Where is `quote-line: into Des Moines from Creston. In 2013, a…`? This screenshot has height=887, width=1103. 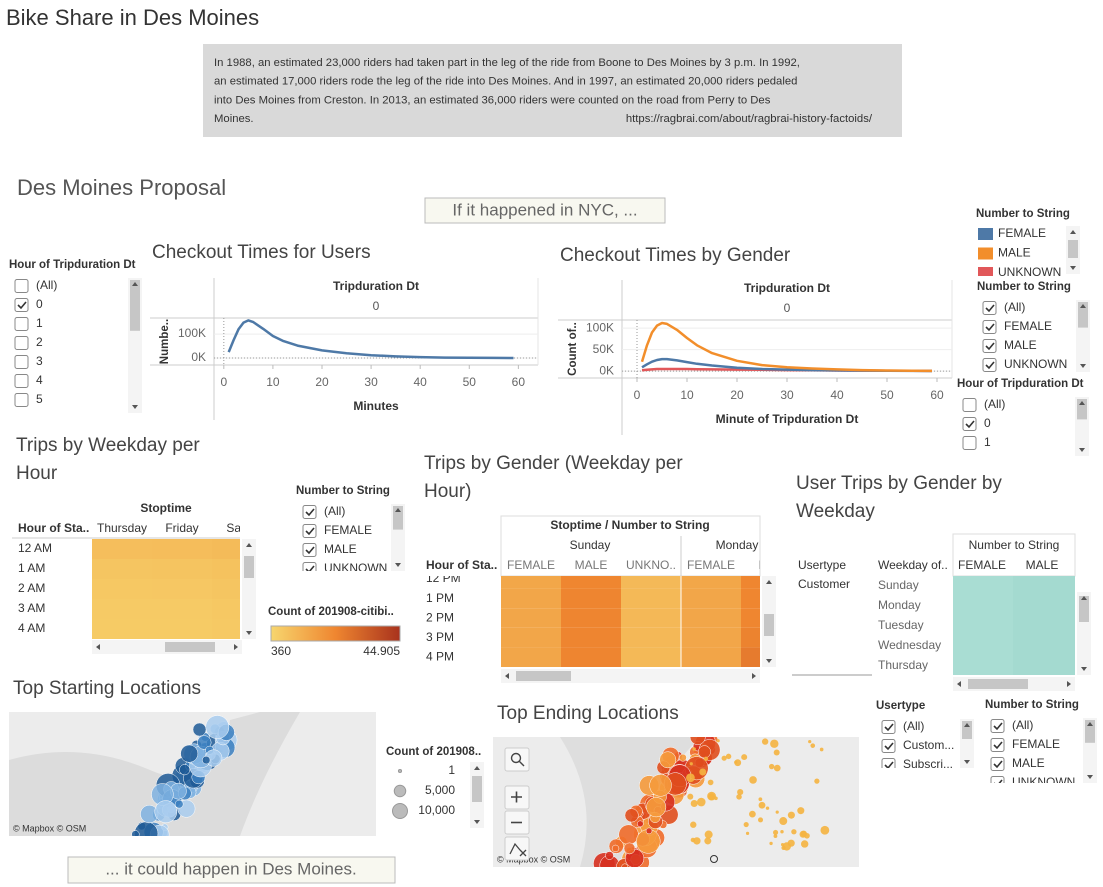
quote-line: into Des Moines from Creston. In 2013, a… is located at coordinates (492, 100).